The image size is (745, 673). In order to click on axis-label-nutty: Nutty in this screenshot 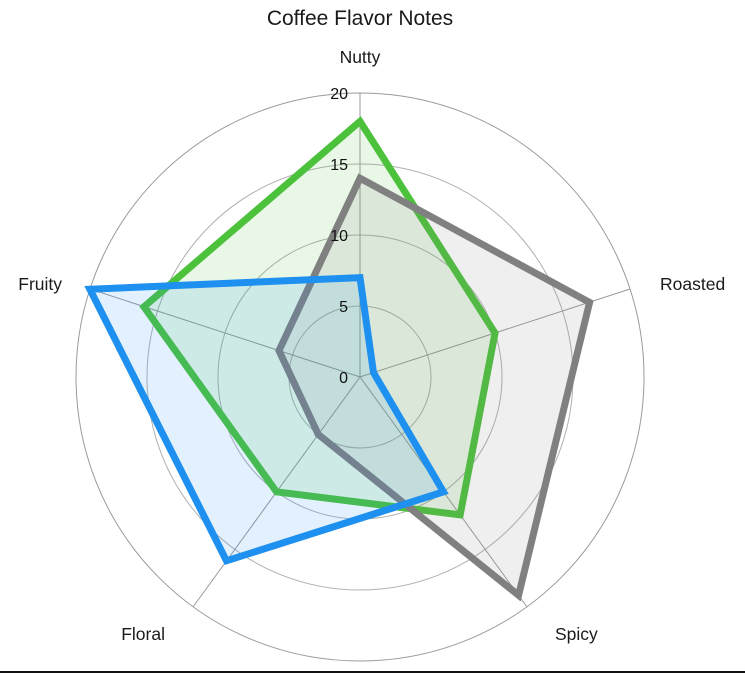, I will do `click(360, 57)`.